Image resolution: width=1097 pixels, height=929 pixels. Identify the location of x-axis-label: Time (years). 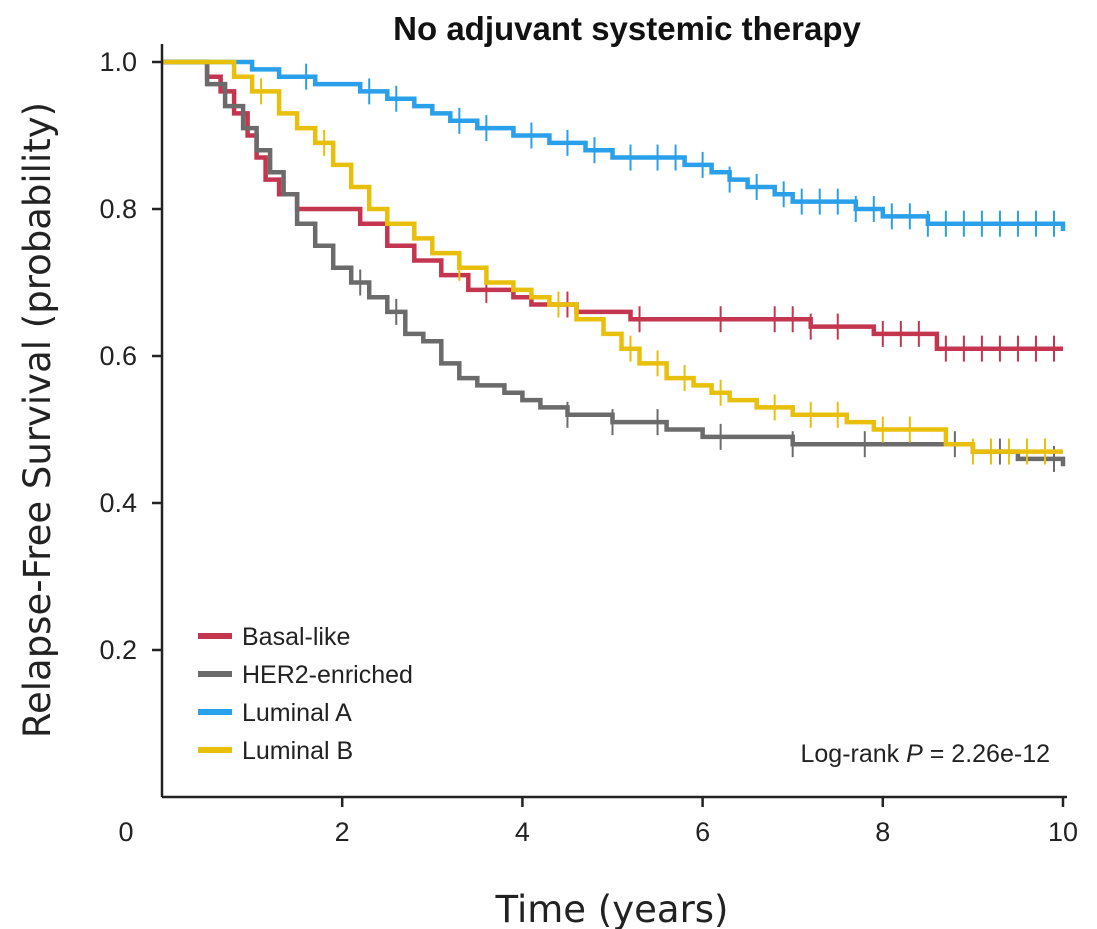
(611, 908).